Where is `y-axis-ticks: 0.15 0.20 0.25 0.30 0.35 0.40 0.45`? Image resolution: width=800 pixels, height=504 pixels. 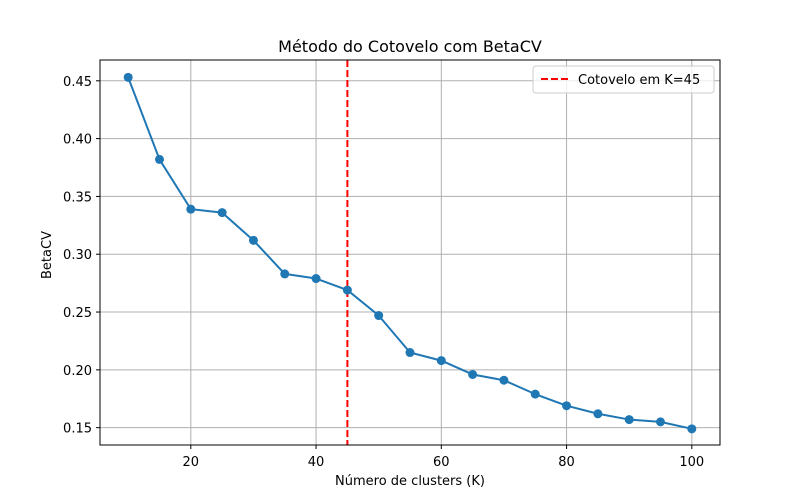 y-axis-ticks: 0.15 0.20 0.25 0.30 0.35 0.40 0.45 is located at coordinates (81, 256).